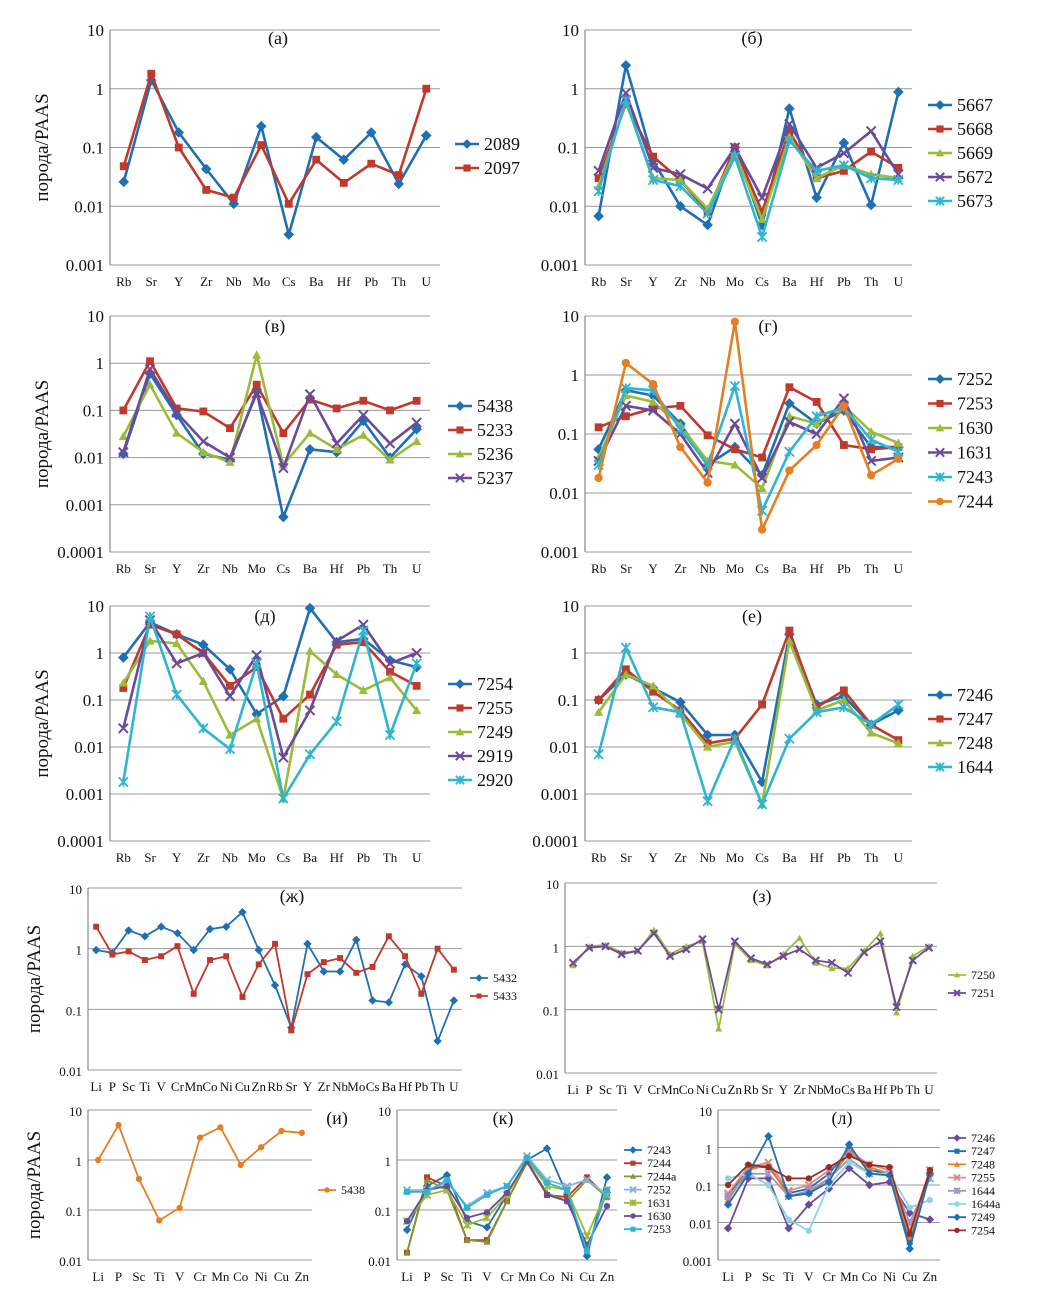 This screenshot has height=1299, width=1047. I want to click on series-line, so click(270, 688).